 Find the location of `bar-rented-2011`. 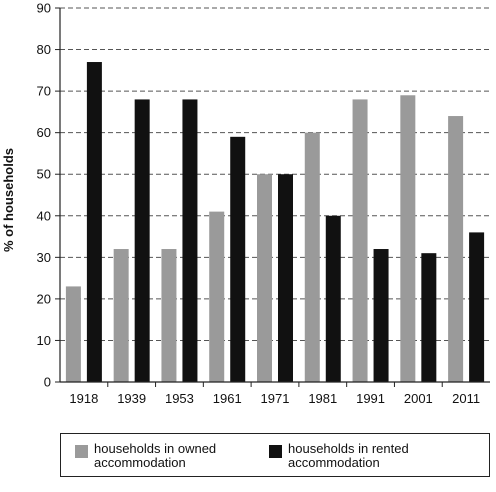

bar-rented-2011 is located at coordinates (476, 307).